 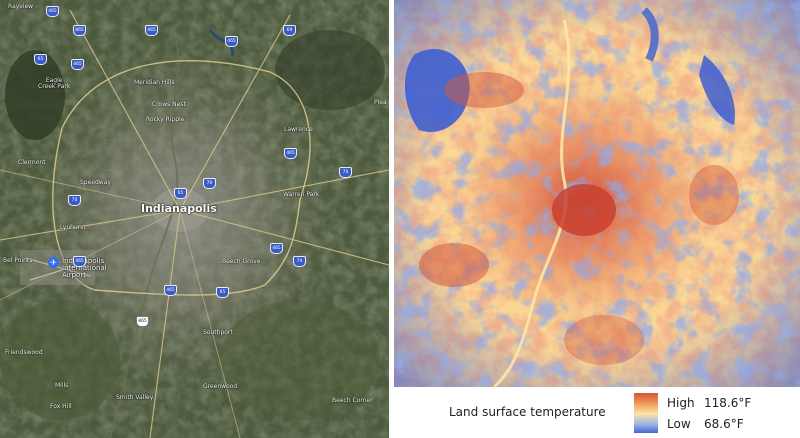 What do you see at coordinates (299, 261) in the screenshot?
I see `interstate-shield: 74` at bounding box center [299, 261].